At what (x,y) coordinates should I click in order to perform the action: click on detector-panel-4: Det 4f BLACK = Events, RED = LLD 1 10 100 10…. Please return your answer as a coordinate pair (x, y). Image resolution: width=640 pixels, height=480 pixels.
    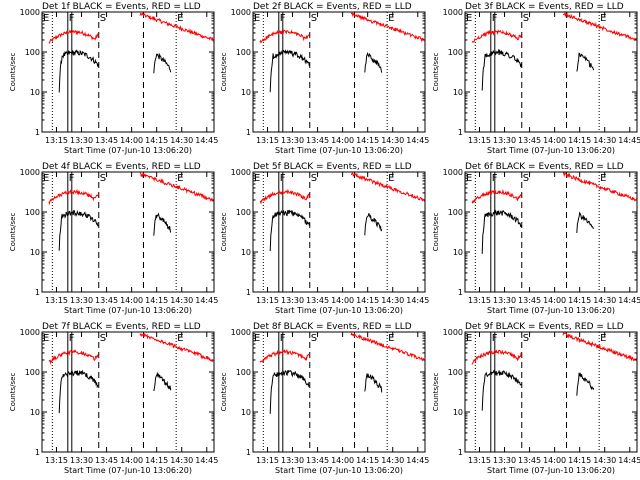
    Looking at the image, I should click on (113, 238).